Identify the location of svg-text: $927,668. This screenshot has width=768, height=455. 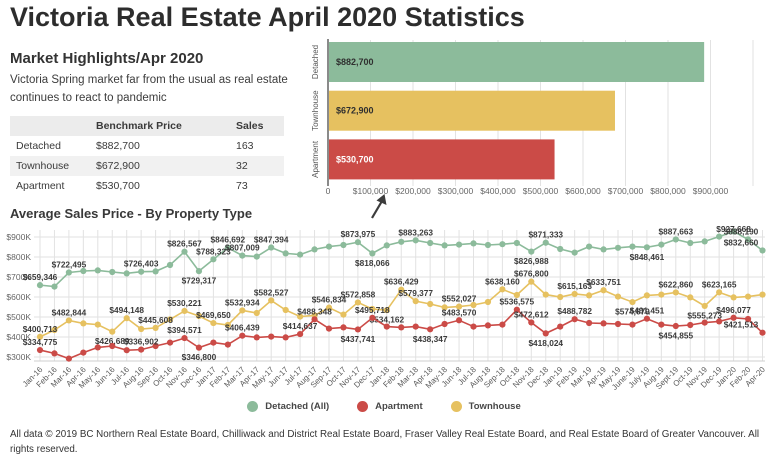
(733, 229).